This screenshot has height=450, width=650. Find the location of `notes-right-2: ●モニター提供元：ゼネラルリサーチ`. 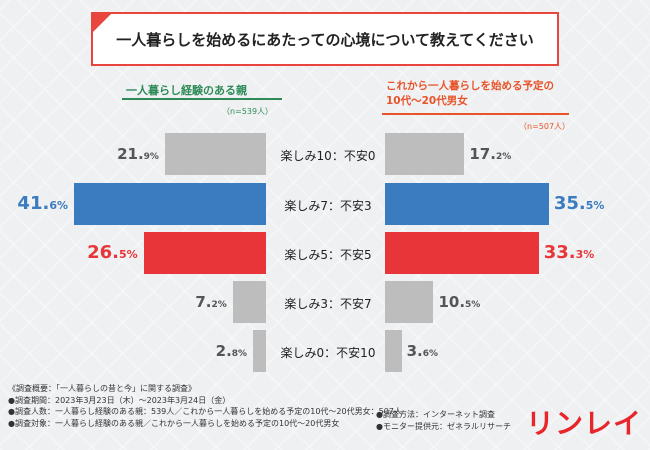

notes-right-2: ●モニター提供元：ゼネラルリサーチ is located at coordinates (443, 426).